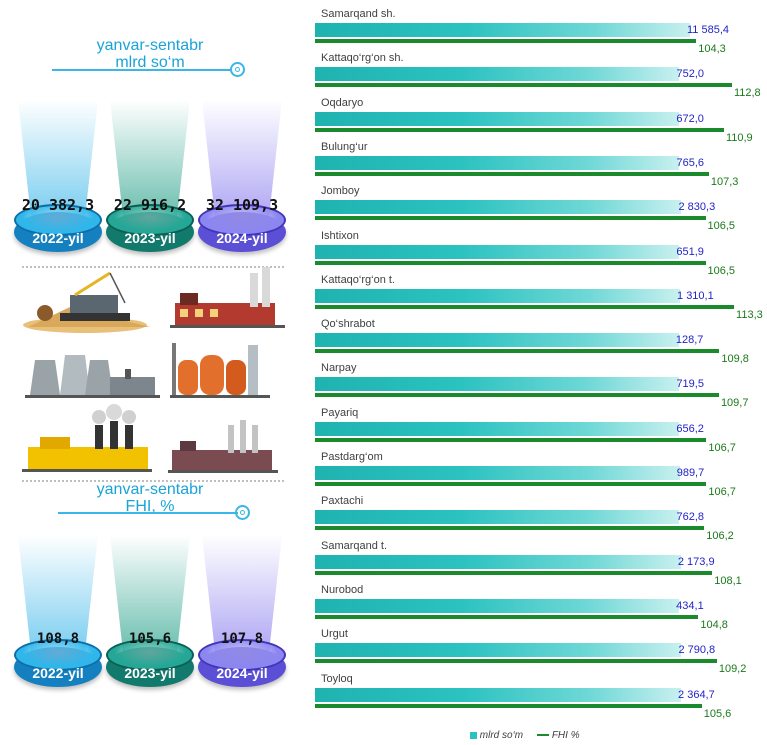  I want to click on chemical-plant-icon, so click(223, 446).